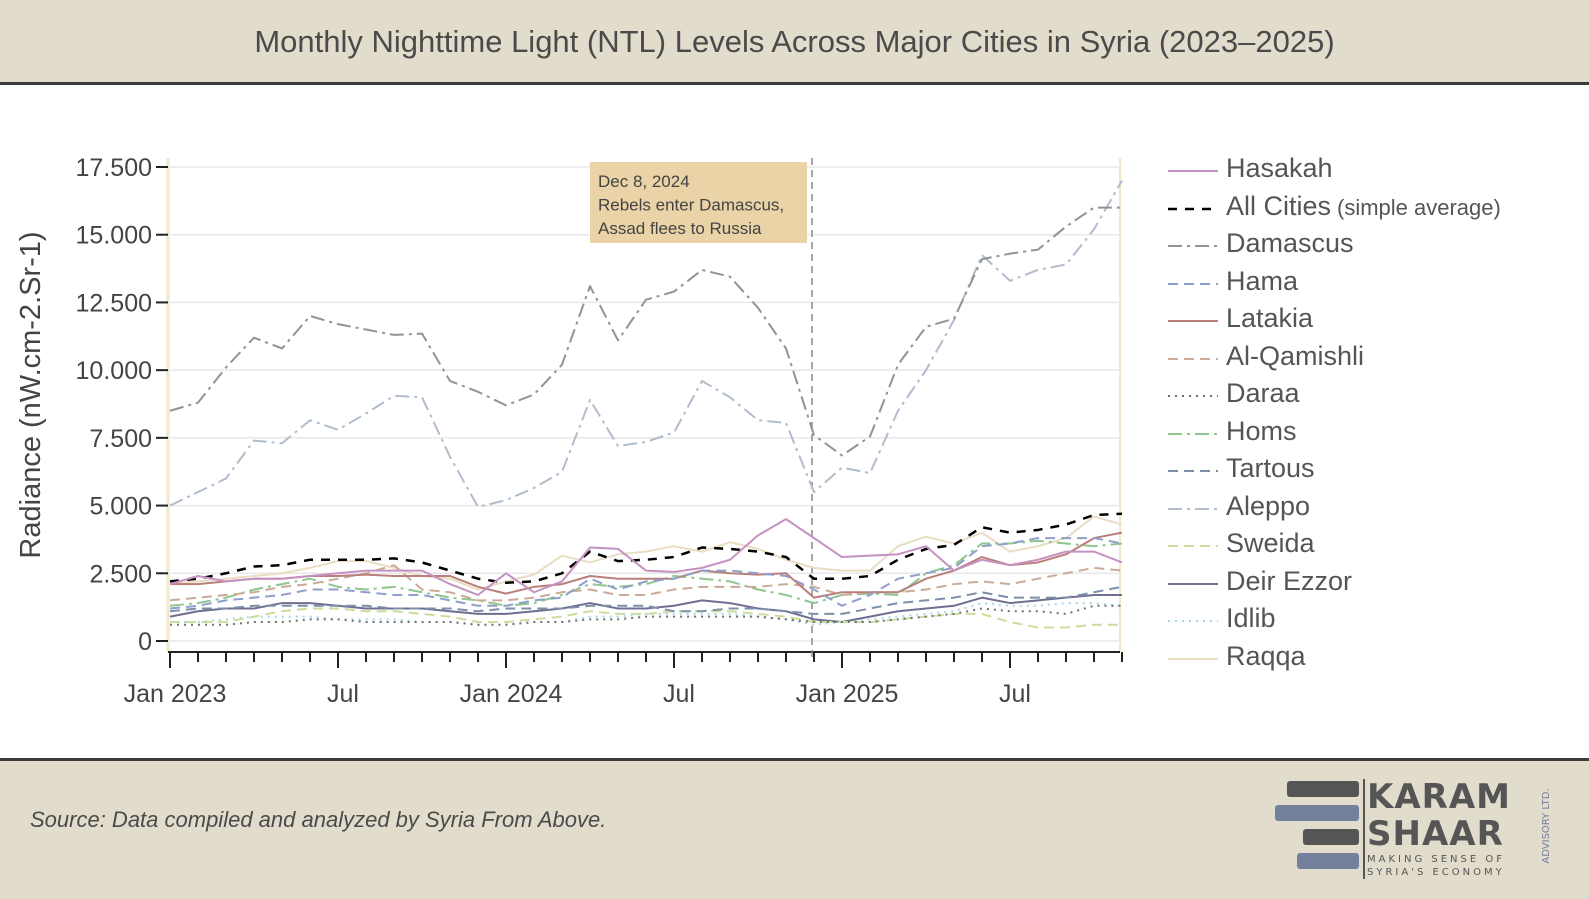 The width and height of the screenshot is (1589, 899). I want to click on series-line-idlib, so click(646, 614).